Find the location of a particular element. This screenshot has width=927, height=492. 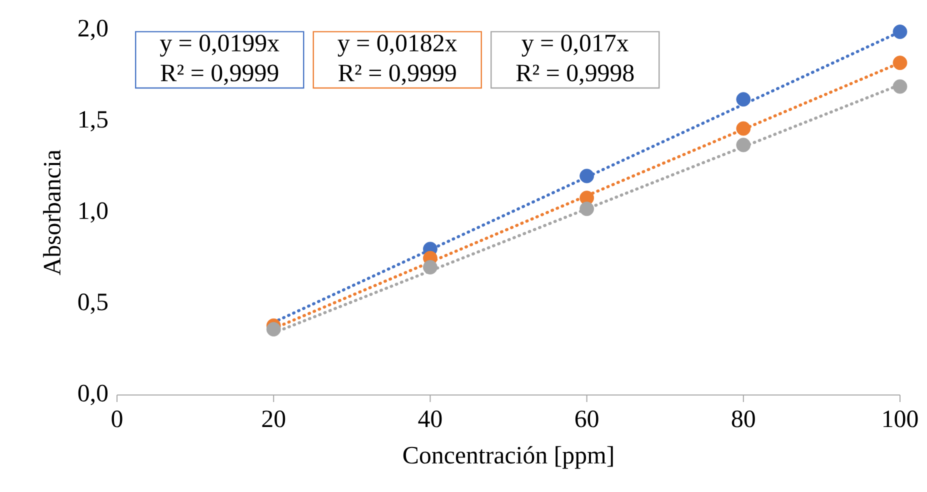

y-tick-label: 2,0 is located at coordinates (93, 30).